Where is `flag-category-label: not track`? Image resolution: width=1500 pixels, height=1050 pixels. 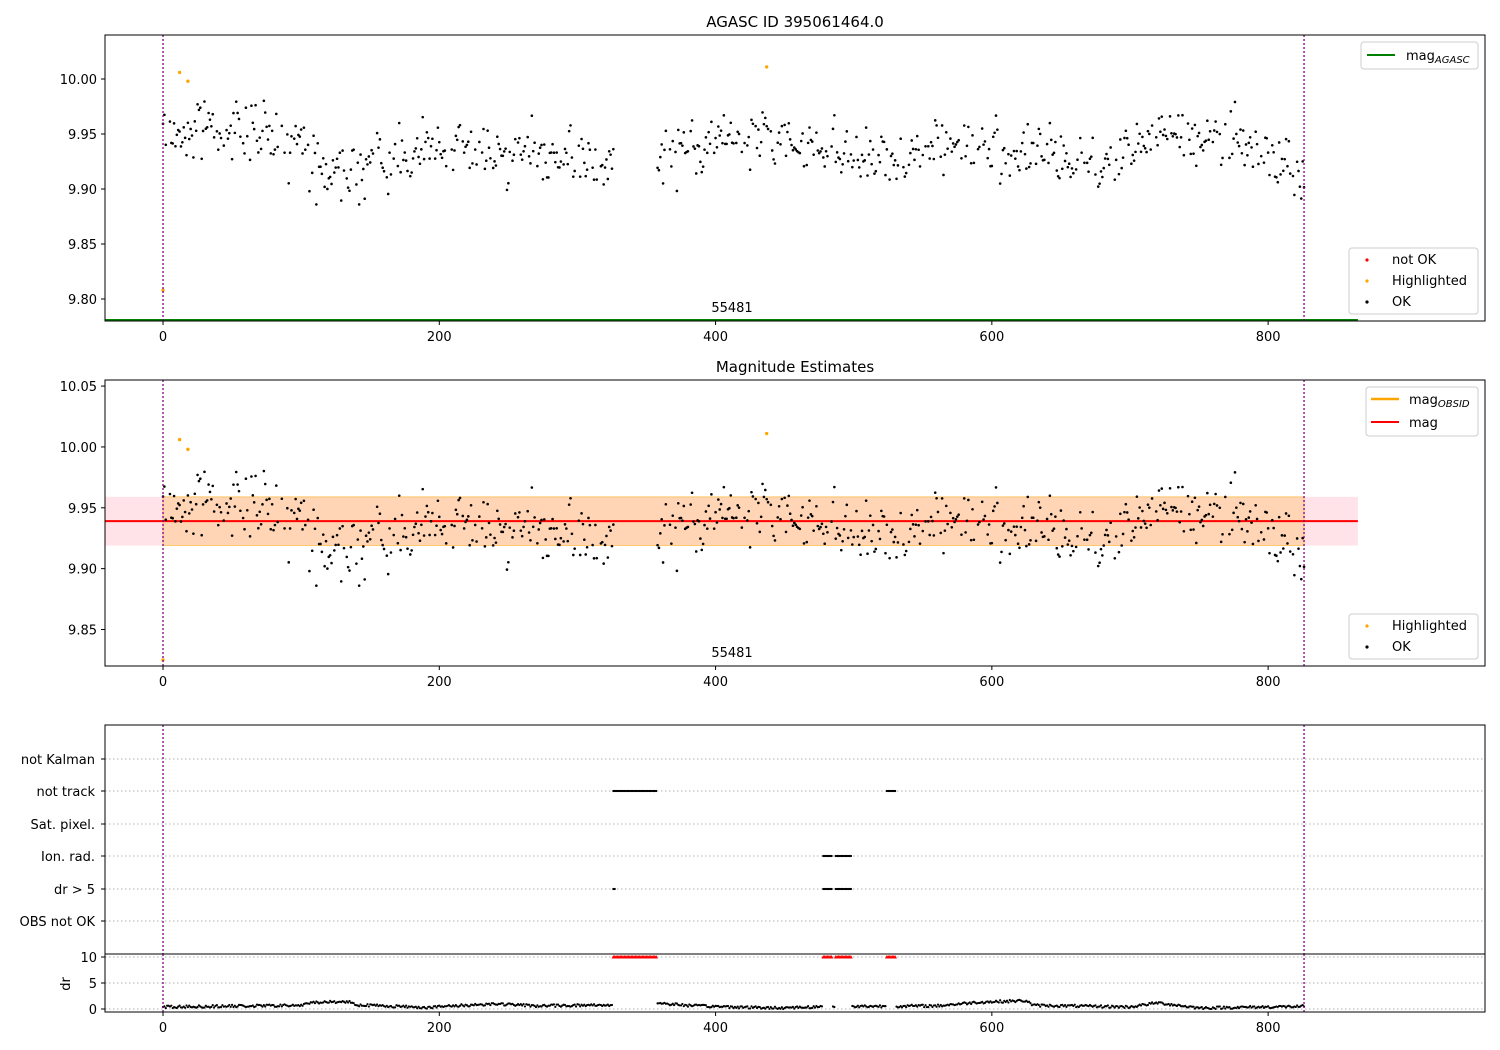 flag-category-label: not track is located at coordinates (65, 792).